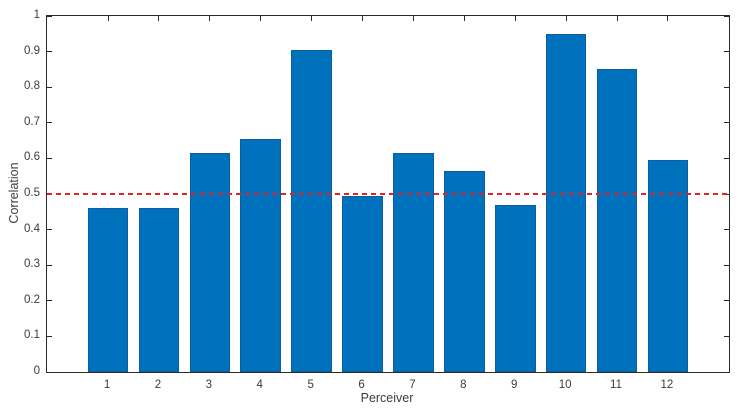 This screenshot has height=417, width=739. I want to click on y-tick-label: 0.8, so click(32, 86).